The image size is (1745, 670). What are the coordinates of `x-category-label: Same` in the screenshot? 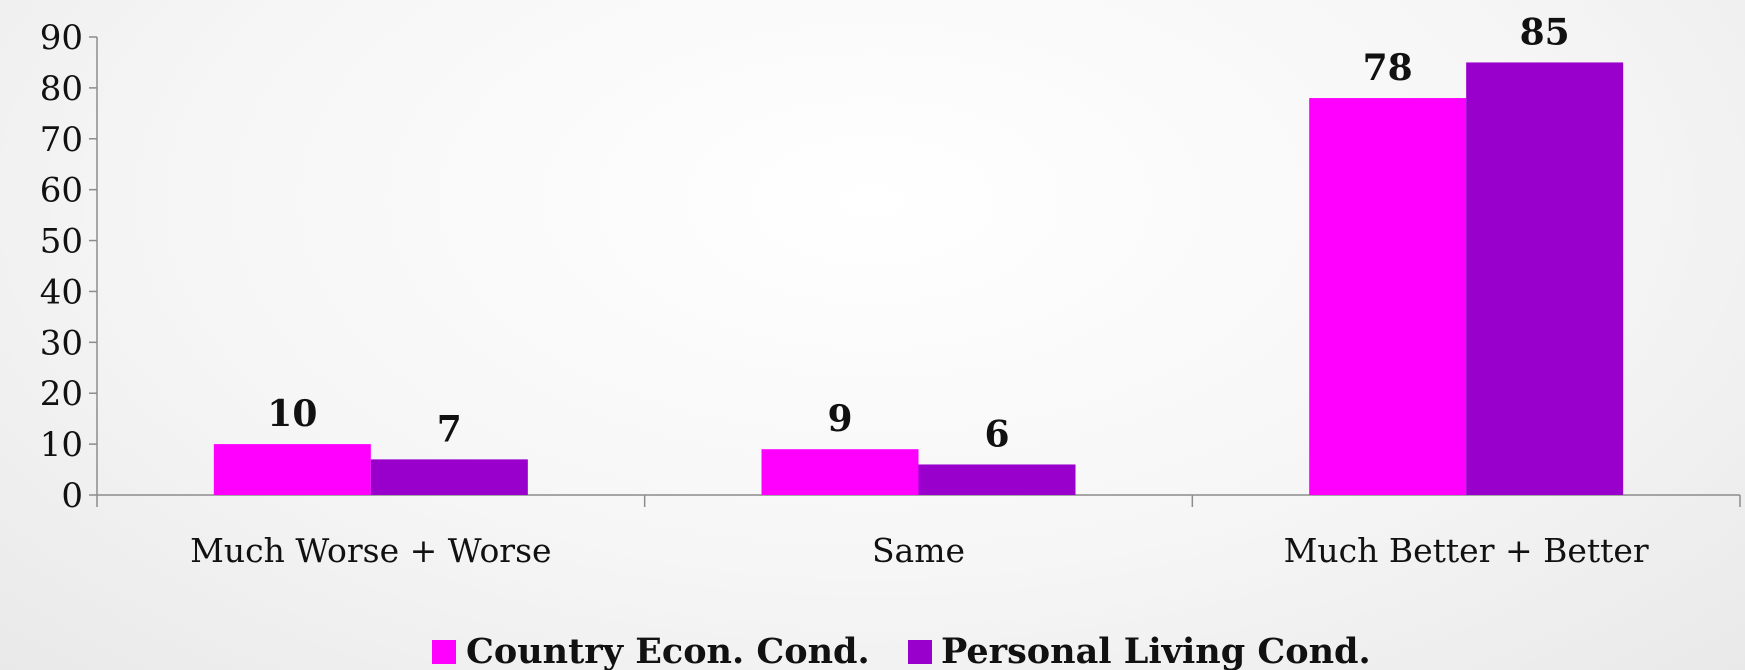 It's located at (918, 550).